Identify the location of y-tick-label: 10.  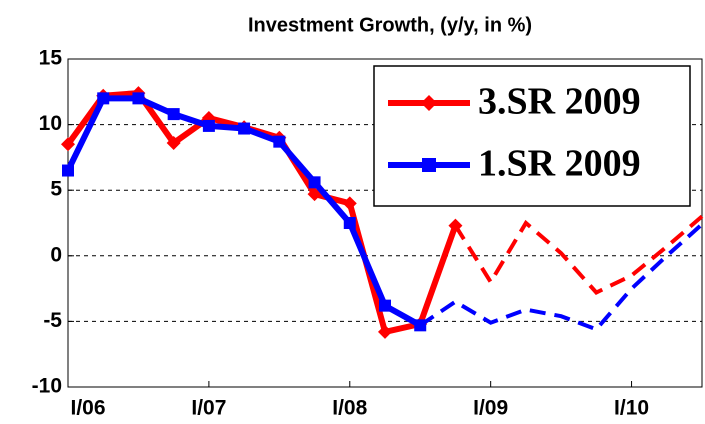
(50, 123).